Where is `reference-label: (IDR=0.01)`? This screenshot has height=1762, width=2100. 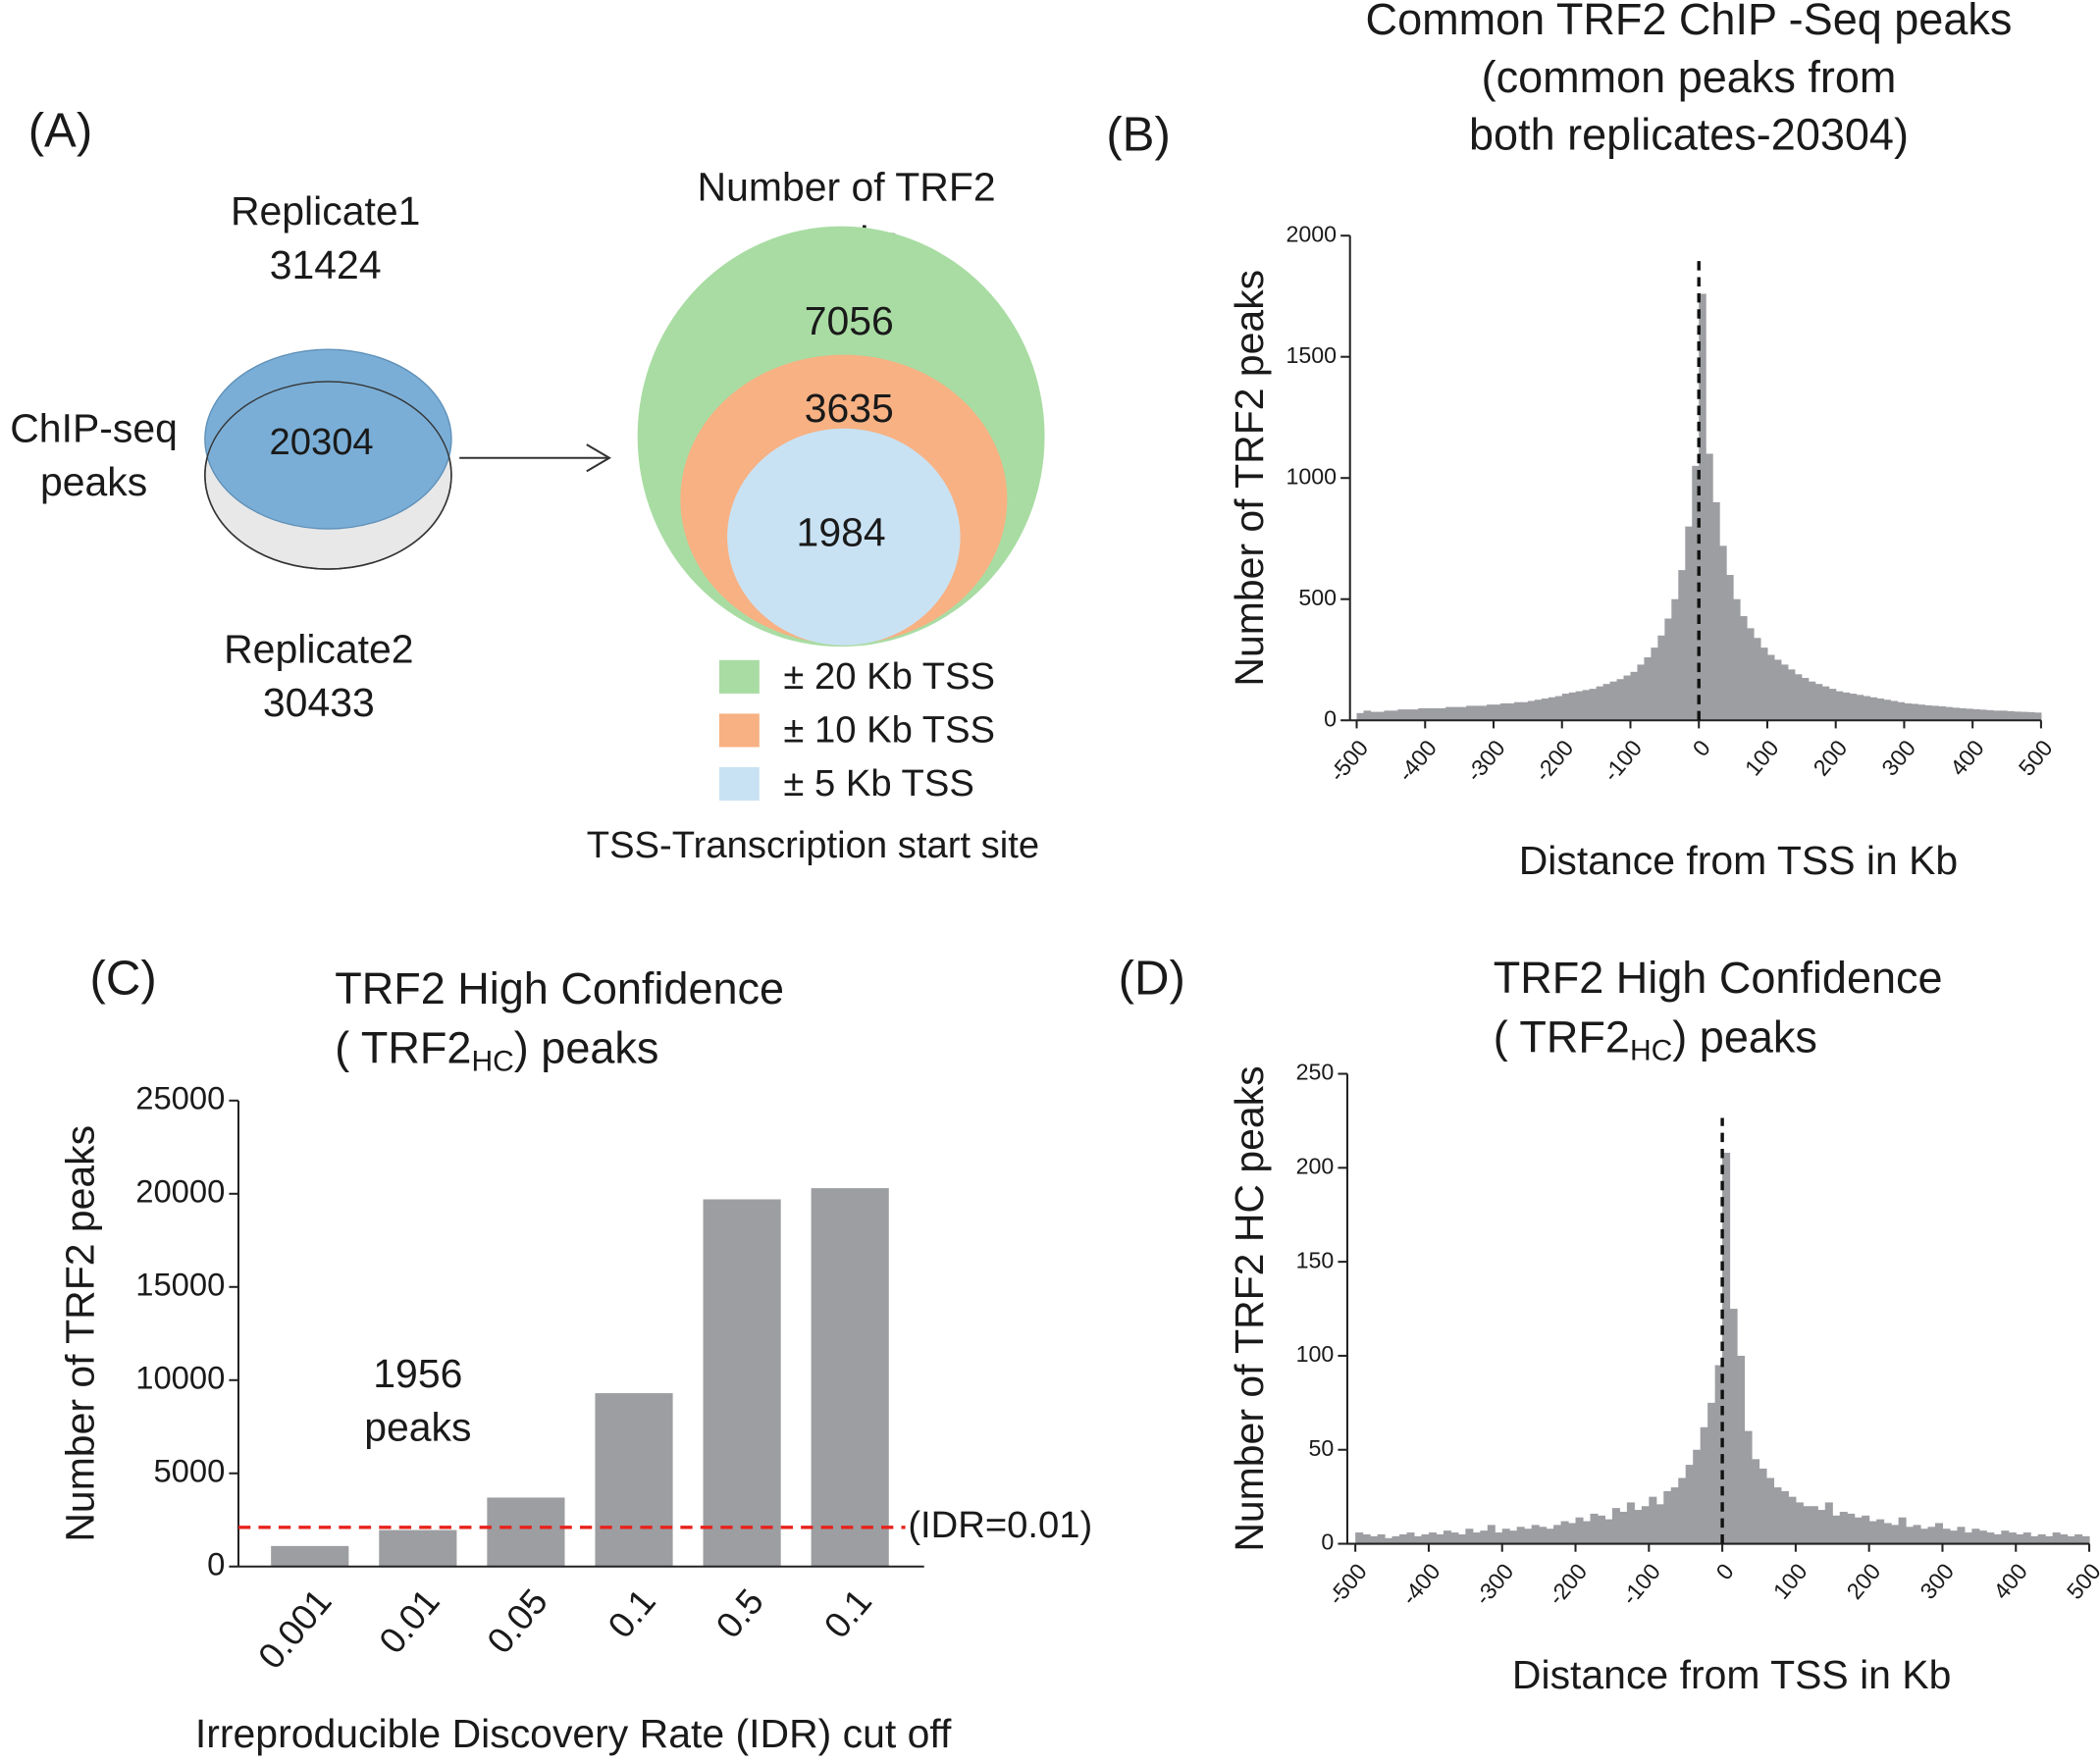
reference-label: (IDR=0.01) is located at coordinates (1000, 1525).